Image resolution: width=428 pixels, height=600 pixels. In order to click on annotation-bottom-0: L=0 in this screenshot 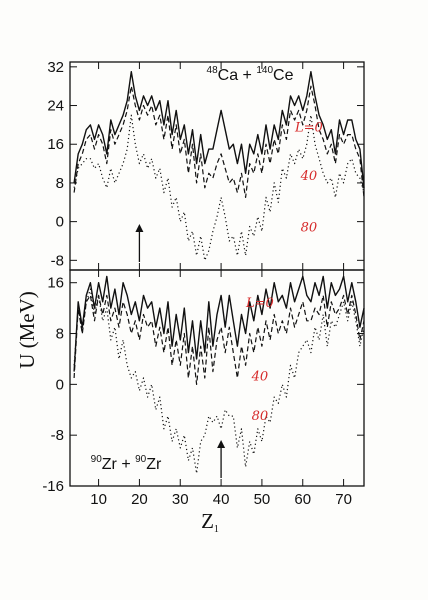, I will do `click(259, 303)`.